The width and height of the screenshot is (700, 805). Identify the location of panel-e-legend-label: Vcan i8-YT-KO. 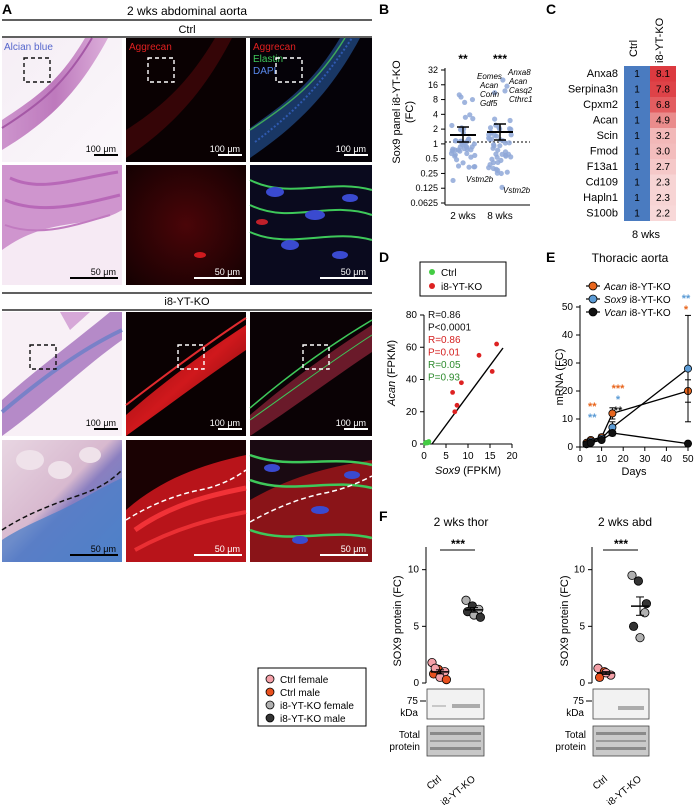
(637, 313).